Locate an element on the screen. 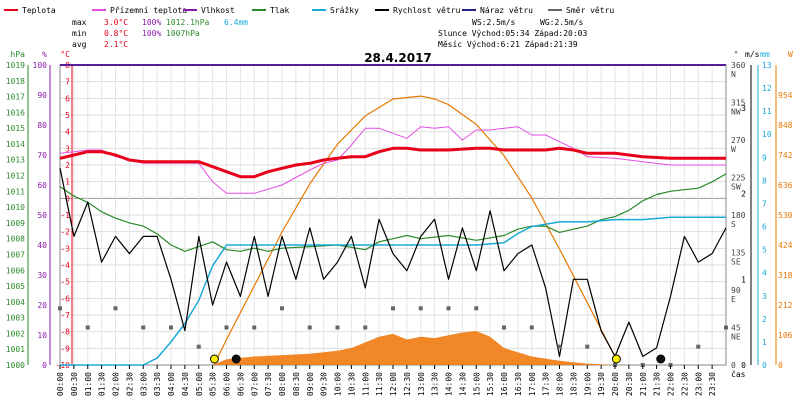 This screenshot has width=800, height=400. x-tick-label: 11:00 is located at coordinates (365, 384).